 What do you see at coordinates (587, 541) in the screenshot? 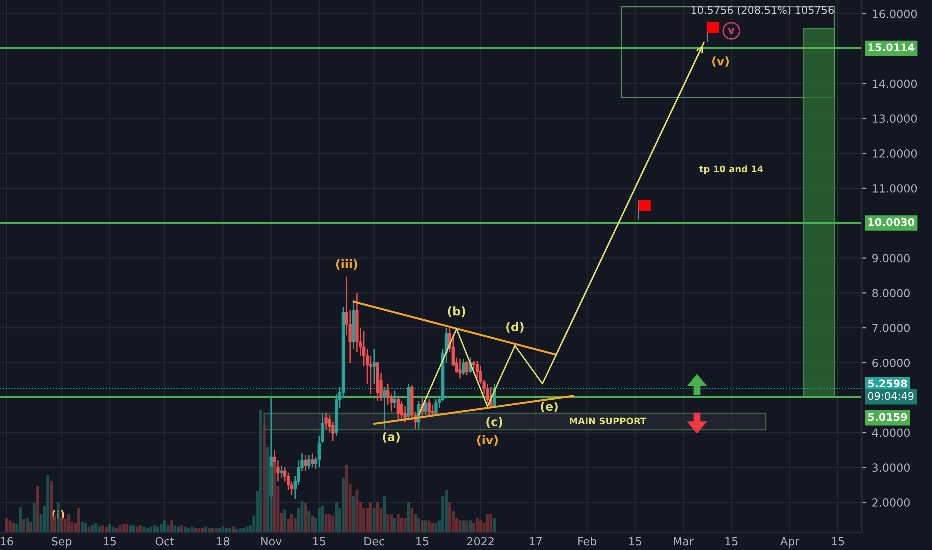
I see `x-tick-label: Feb` at bounding box center [587, 541].